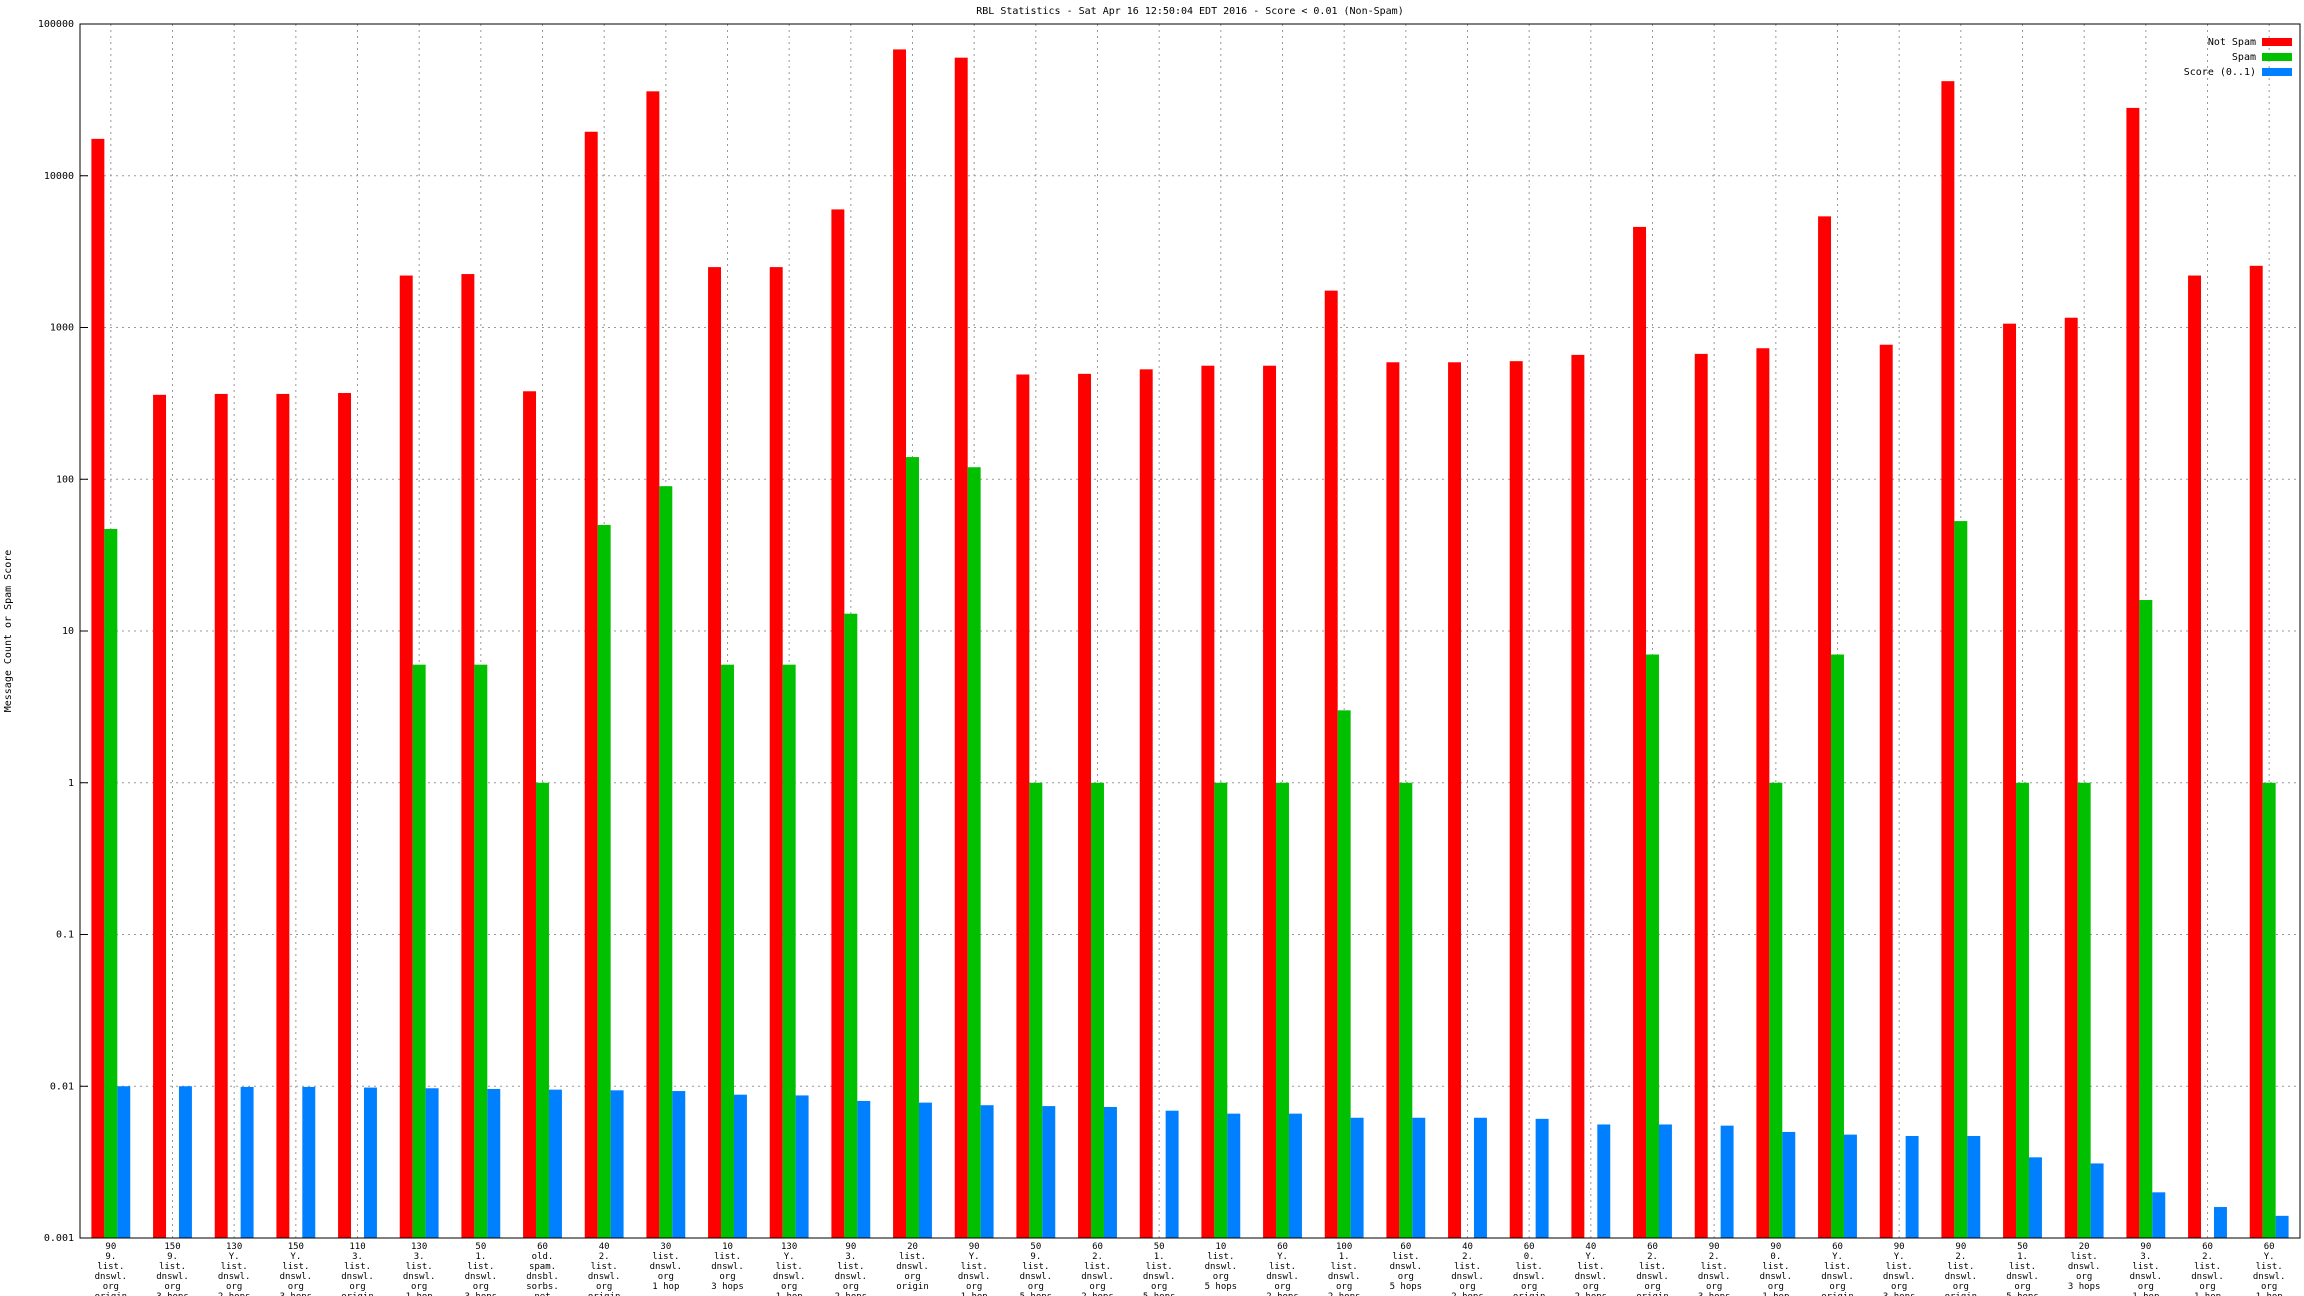 This screenshot has width=2304, height=1296. I want to click on x-tick-label: 130 Y. list. dnswl. org 1 hop, so click(789, 1269).